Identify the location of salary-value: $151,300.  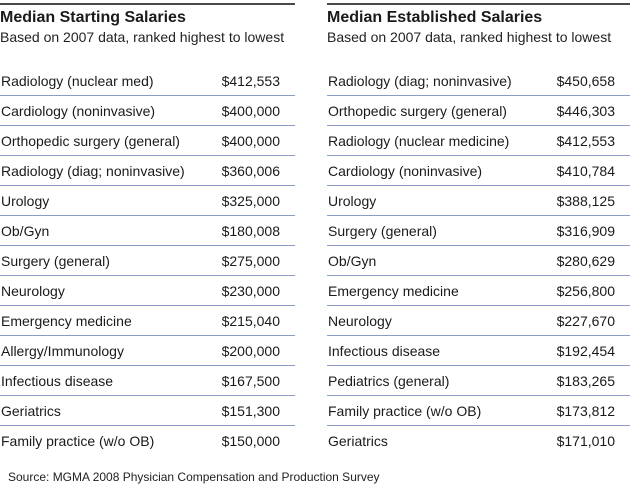
(250, 410).